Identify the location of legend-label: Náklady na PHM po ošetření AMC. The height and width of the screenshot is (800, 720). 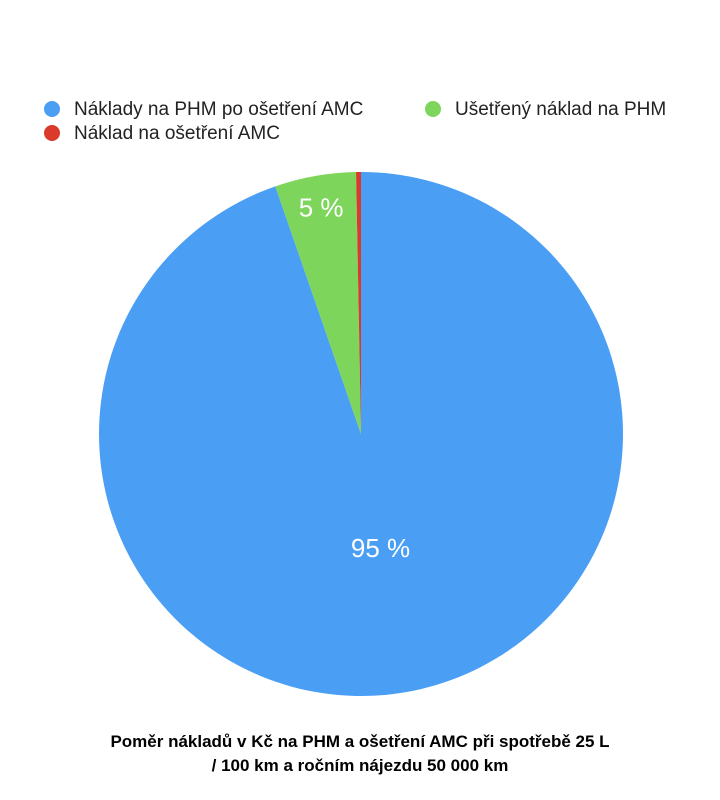
(218, 109).